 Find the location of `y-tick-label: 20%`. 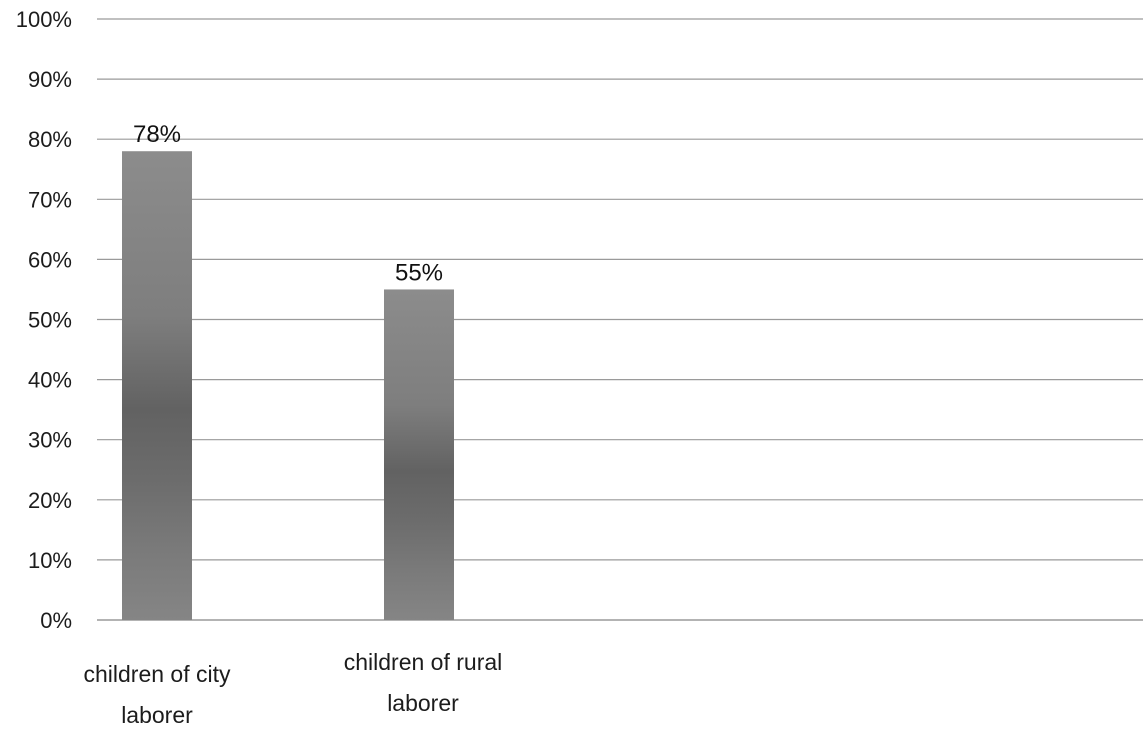

y-tick-label: 20% is located at coordinates (50, 500).